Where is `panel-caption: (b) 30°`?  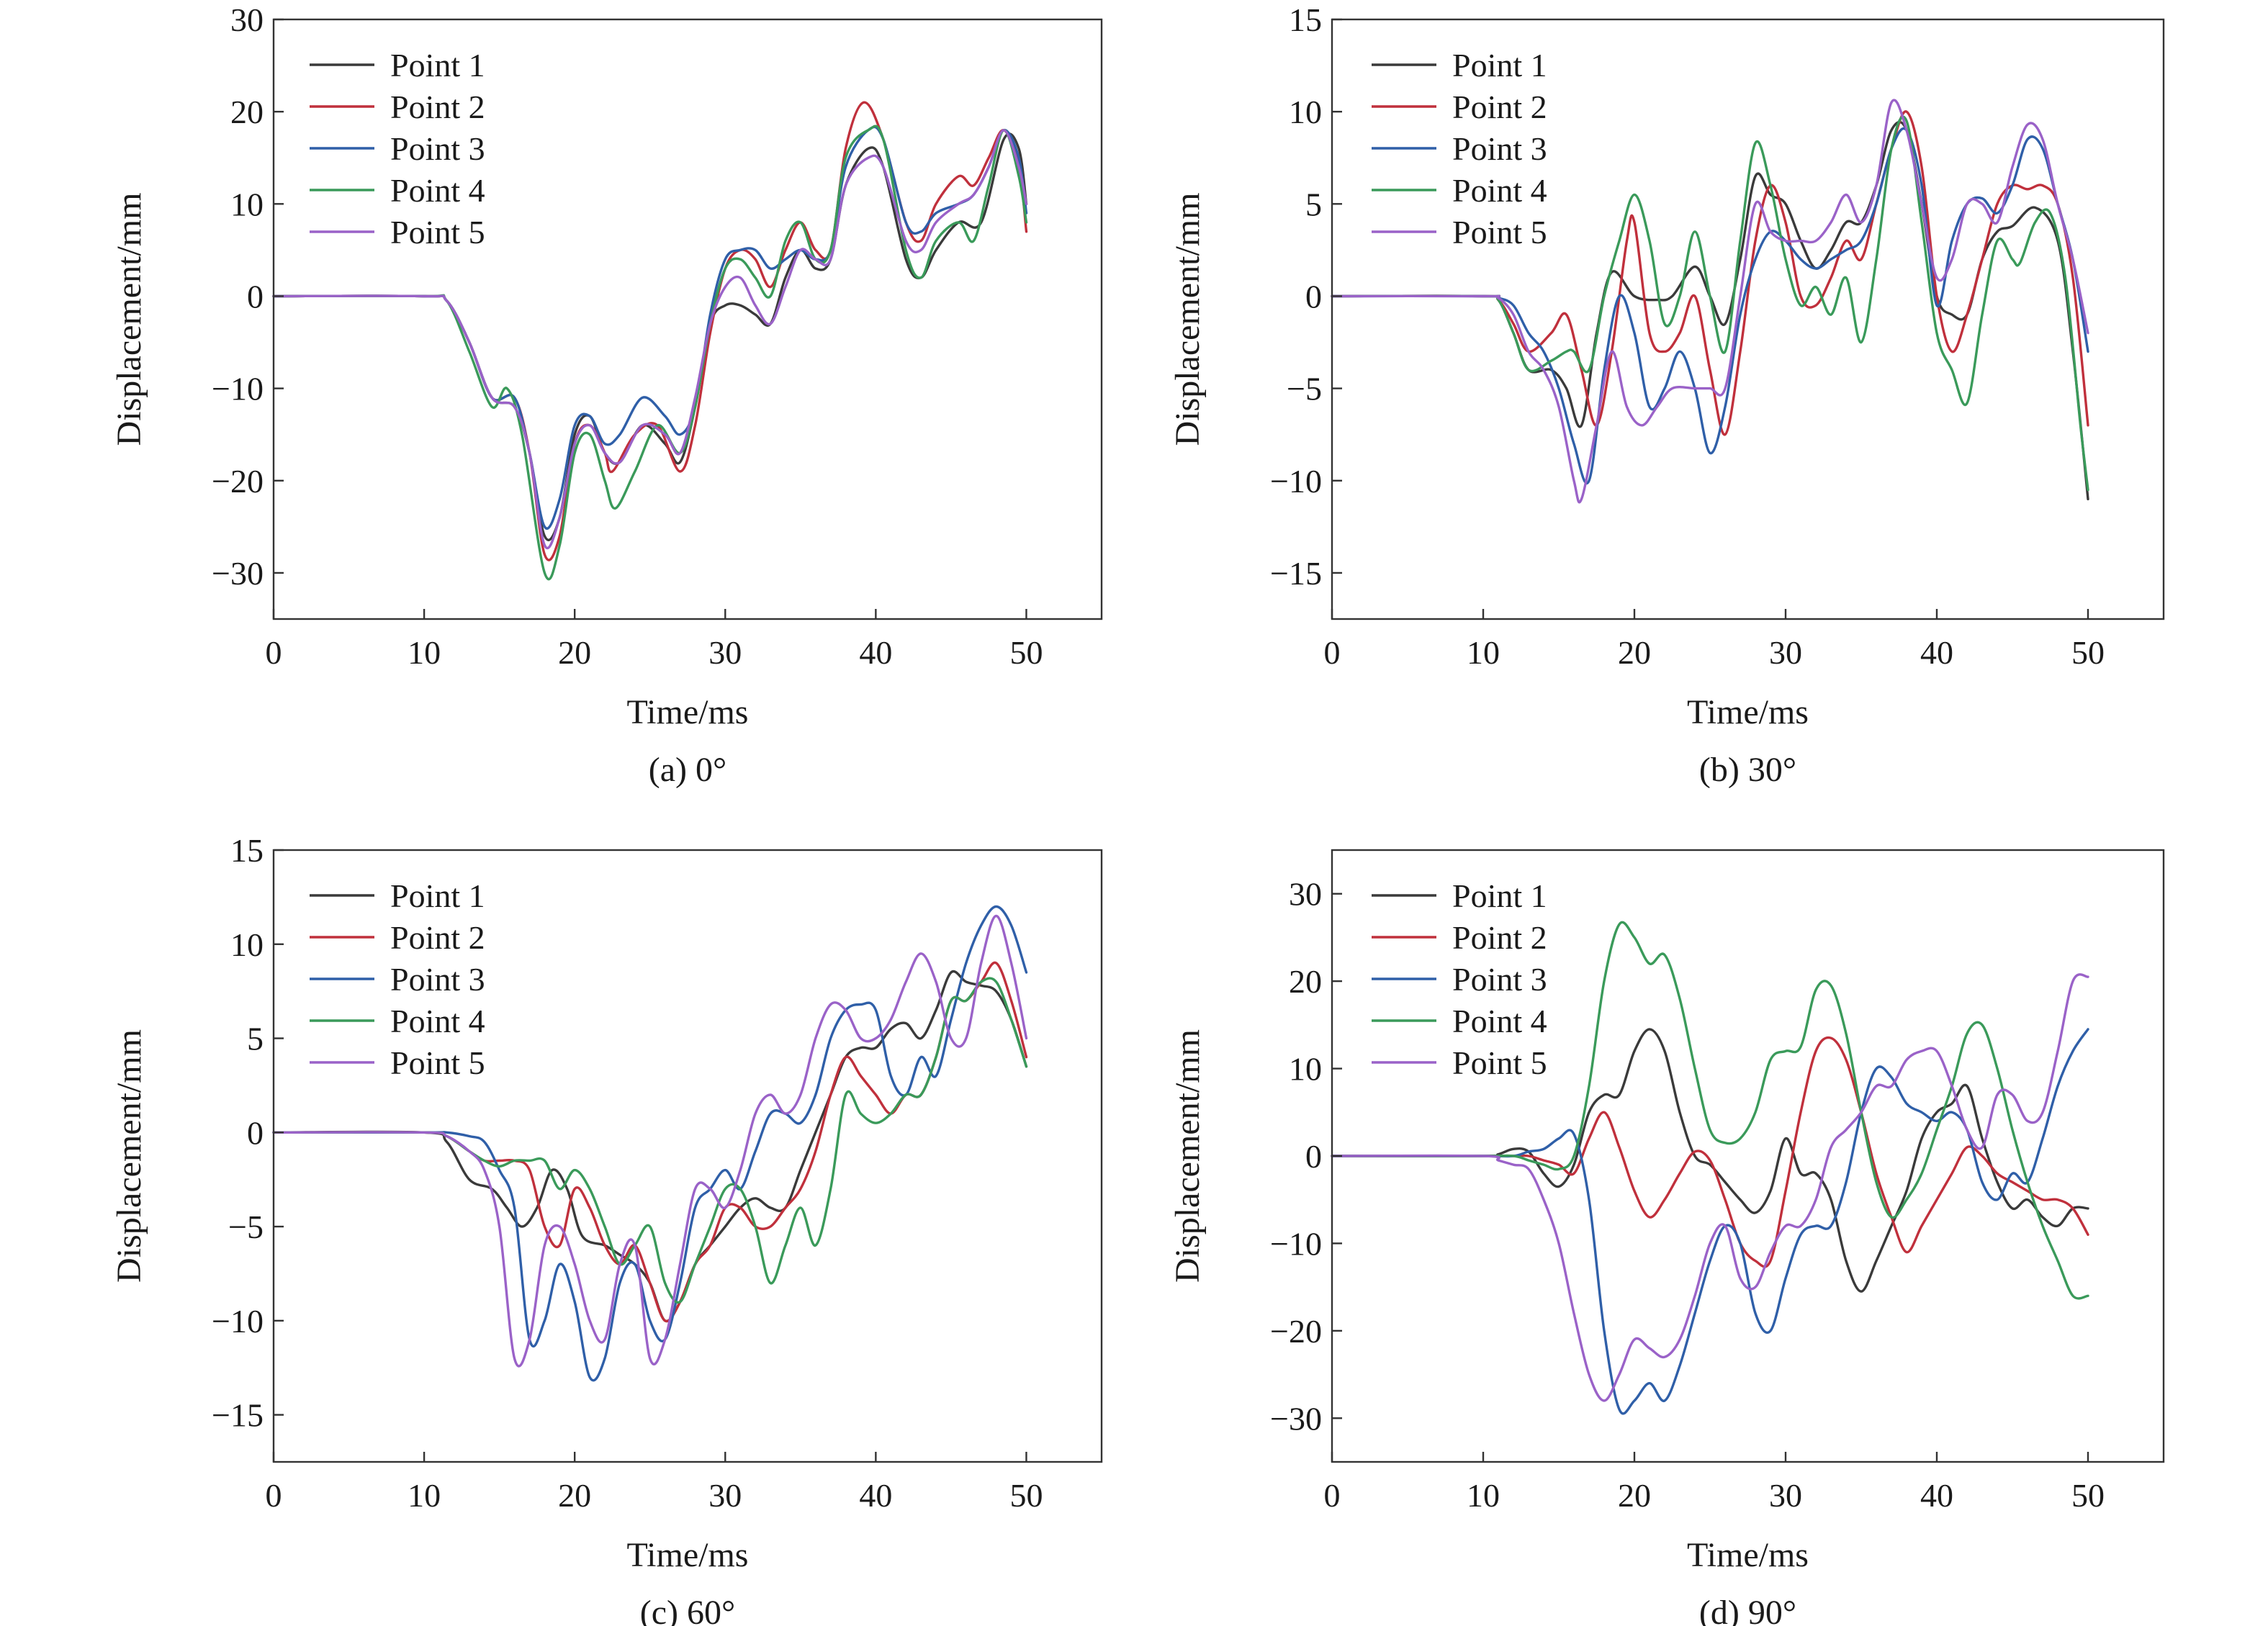 panel-caption: (b) 30° is located at coordinates (1747, 770).